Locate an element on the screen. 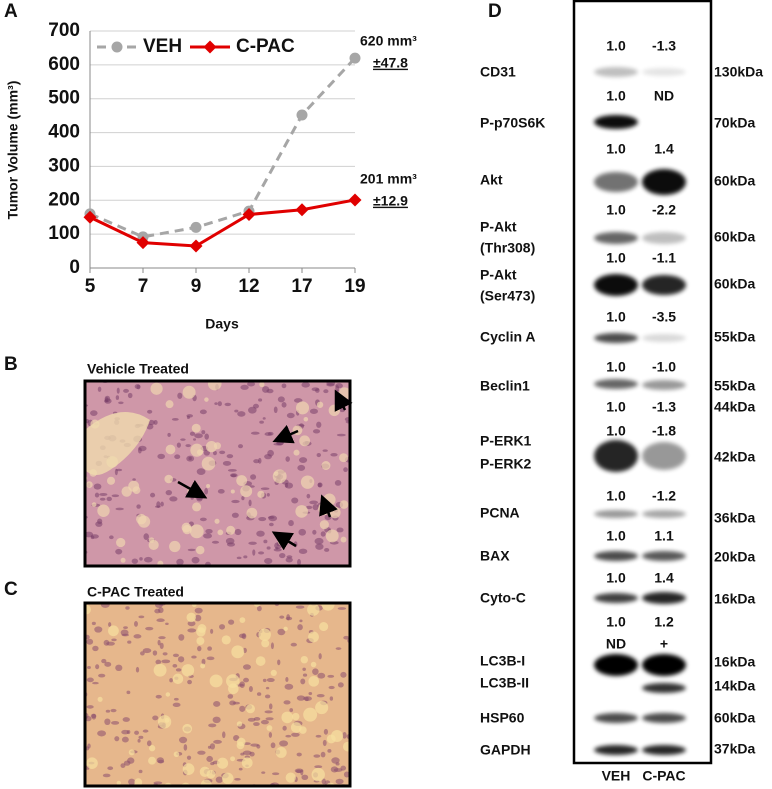  quantification: 1.1 is located at coordinates (664, 536).